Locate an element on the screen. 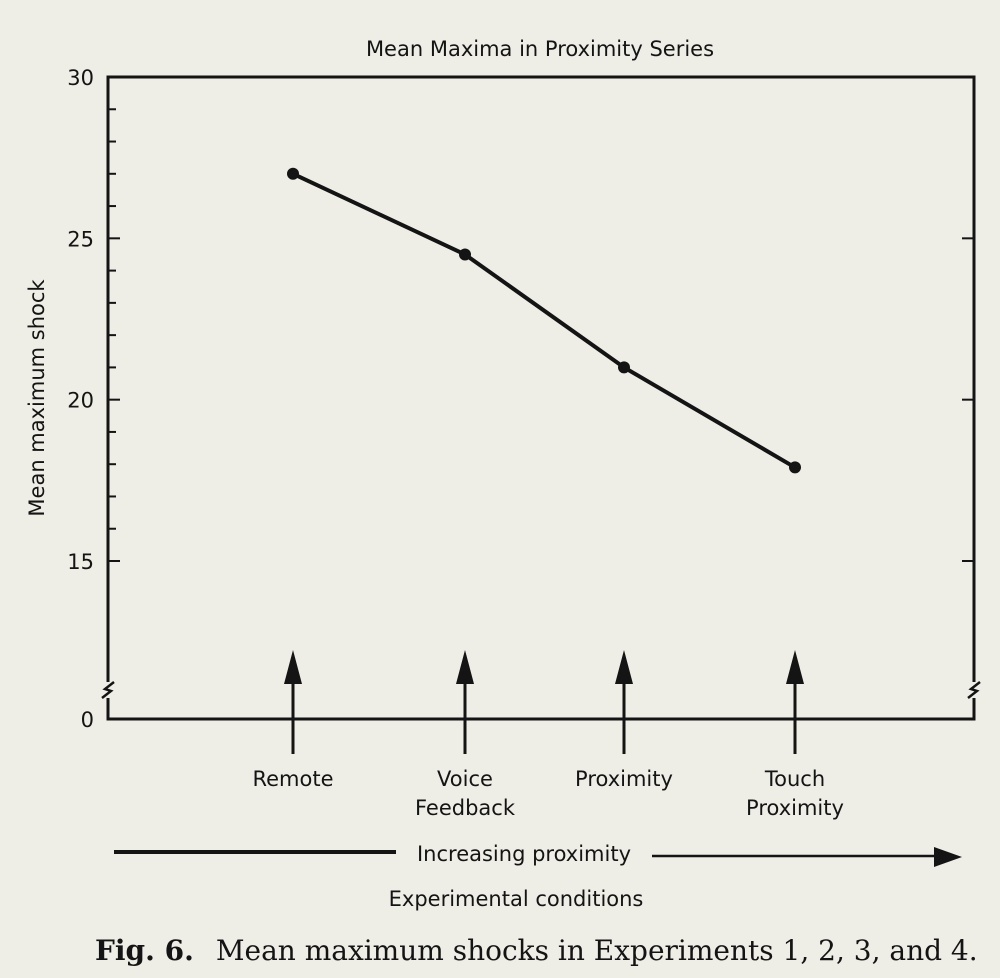 Image resolution: width=1000 pixels, height=978 pixels. y-tick-label: 20 is located at coordinates (80, 401).